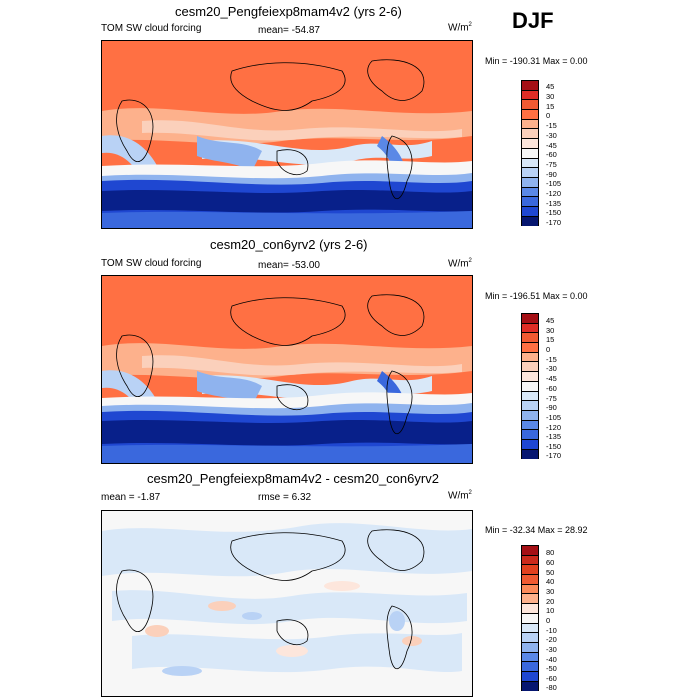  I want to click on panel1-coast-africa, so click(135, 131).